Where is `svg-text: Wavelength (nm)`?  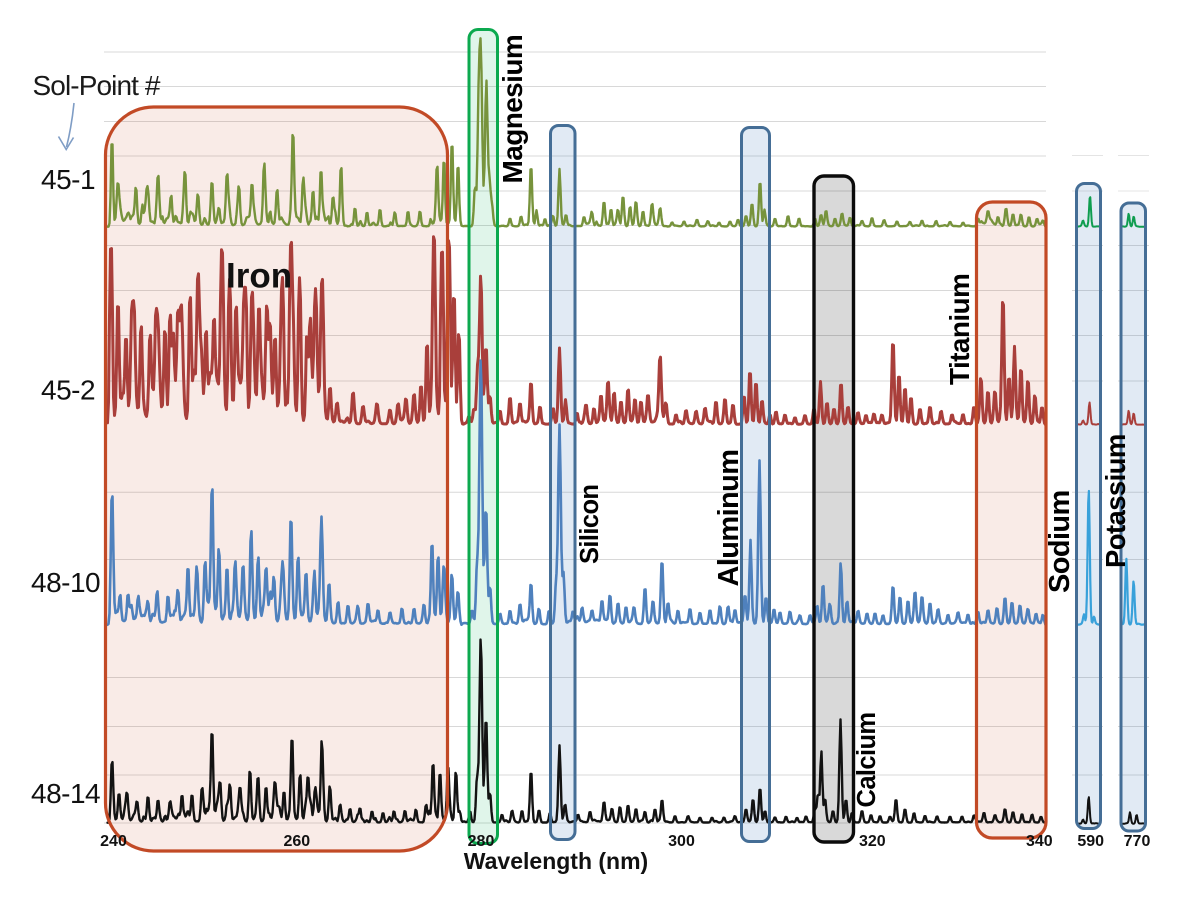 svg-text: Wavelength (nm) is located at coordinates (556, 861).